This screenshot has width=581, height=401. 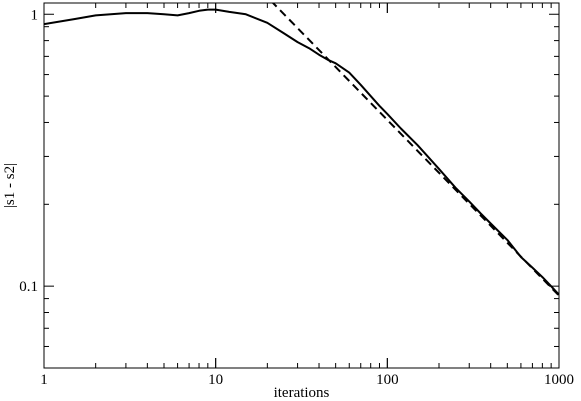 I want to click on y-tick-label: 1, so click(x=35, y=15).